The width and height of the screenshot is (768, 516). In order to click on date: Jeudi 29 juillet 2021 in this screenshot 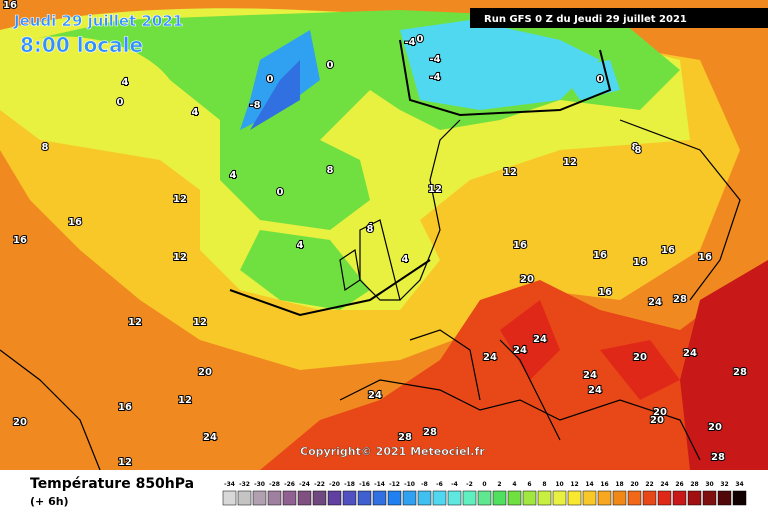, I will do `click(98, 21)`.